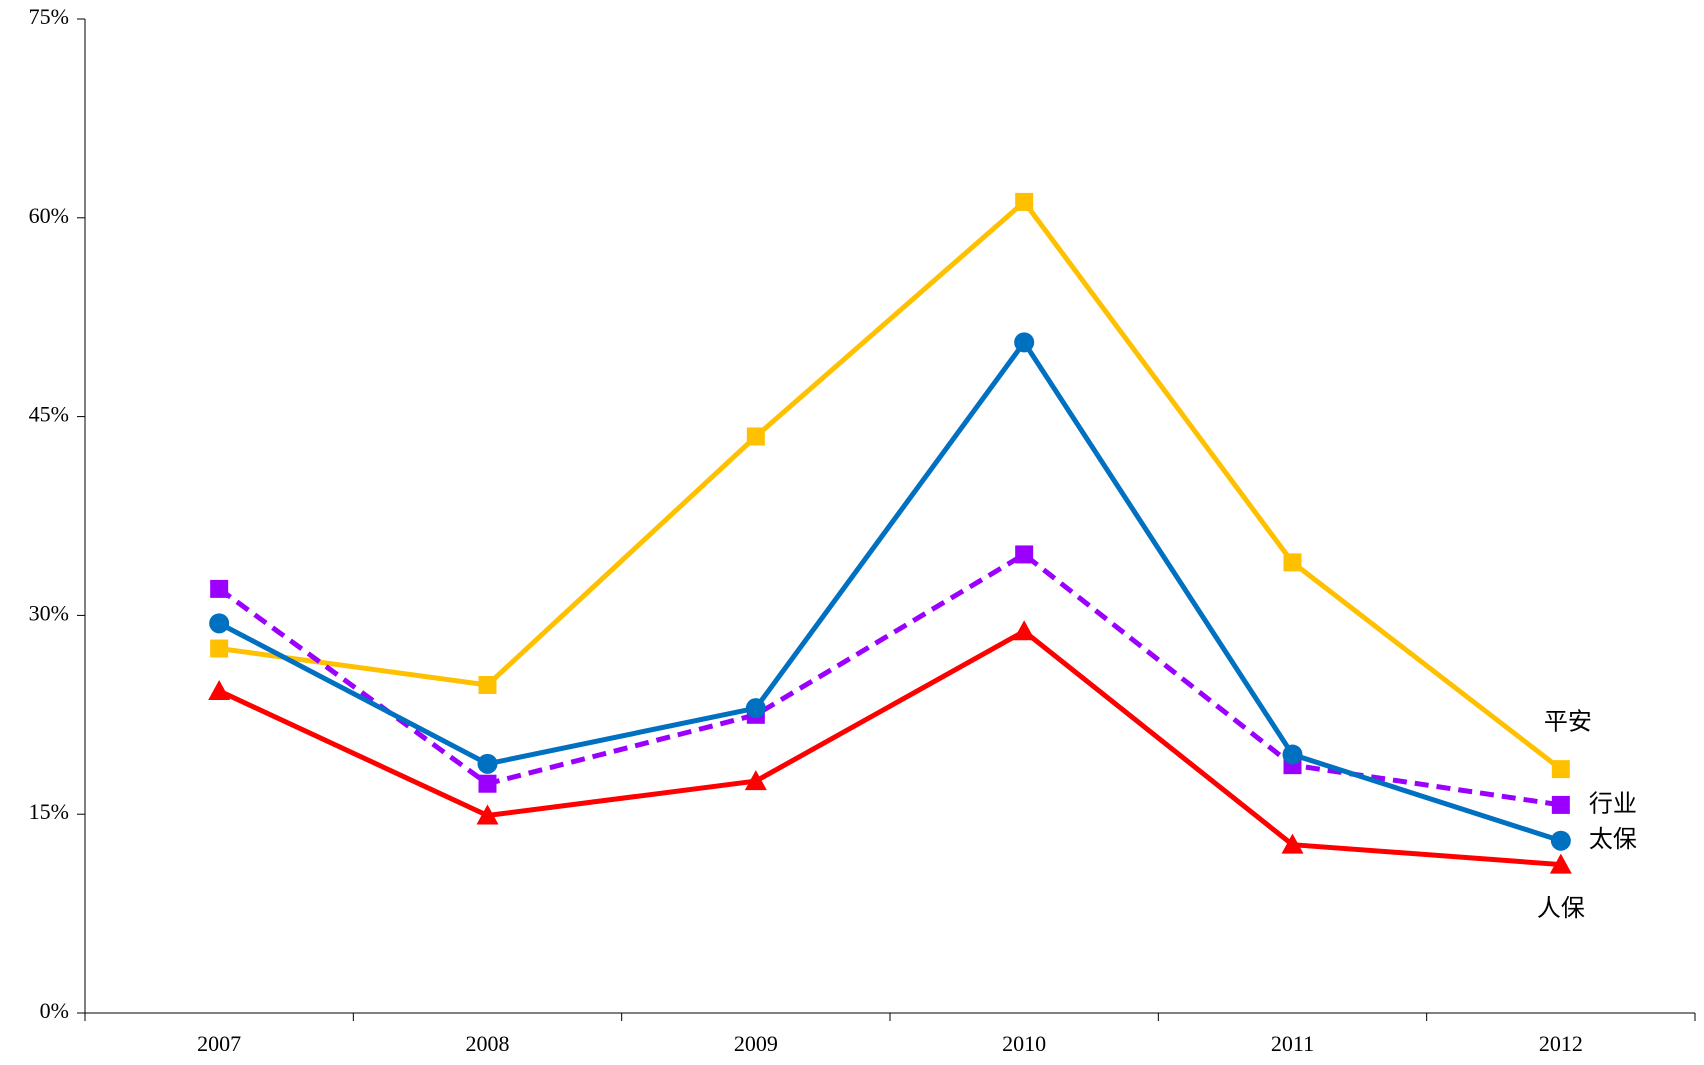 This screenshot has width=1704, height=1065. What do you see at coordinates (49, 16) in the screenshot?
I see `y-tick-label: 75%` at bounding box center [49, 16].